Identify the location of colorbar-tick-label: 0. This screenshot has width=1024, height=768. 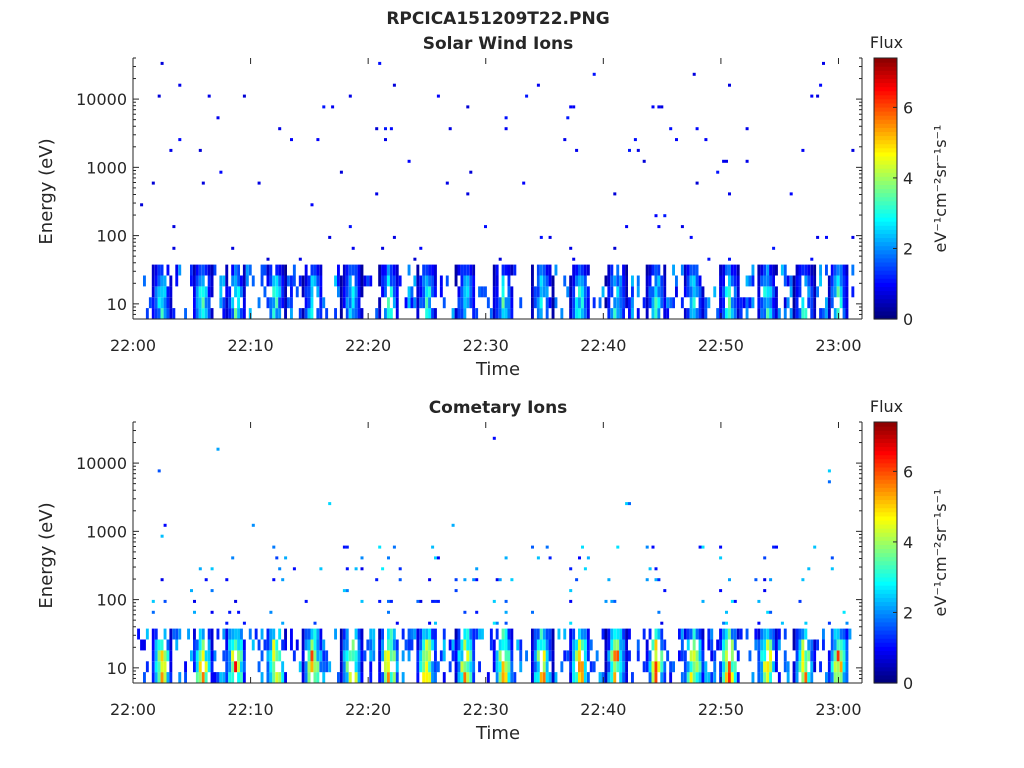
(908, 683).